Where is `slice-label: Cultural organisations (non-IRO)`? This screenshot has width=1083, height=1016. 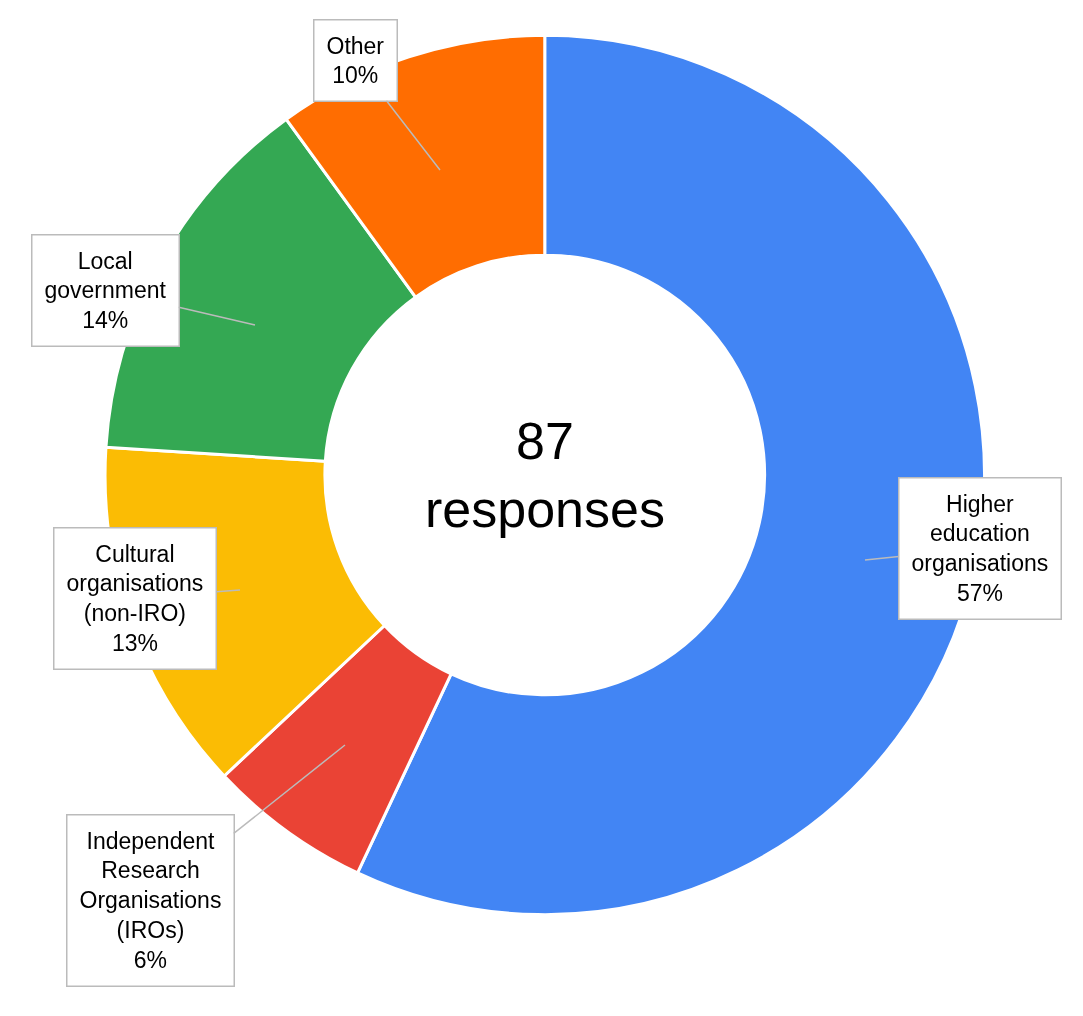 slice-label: Cultural organisations (non-IRO) is located at coordinates (135, 583).